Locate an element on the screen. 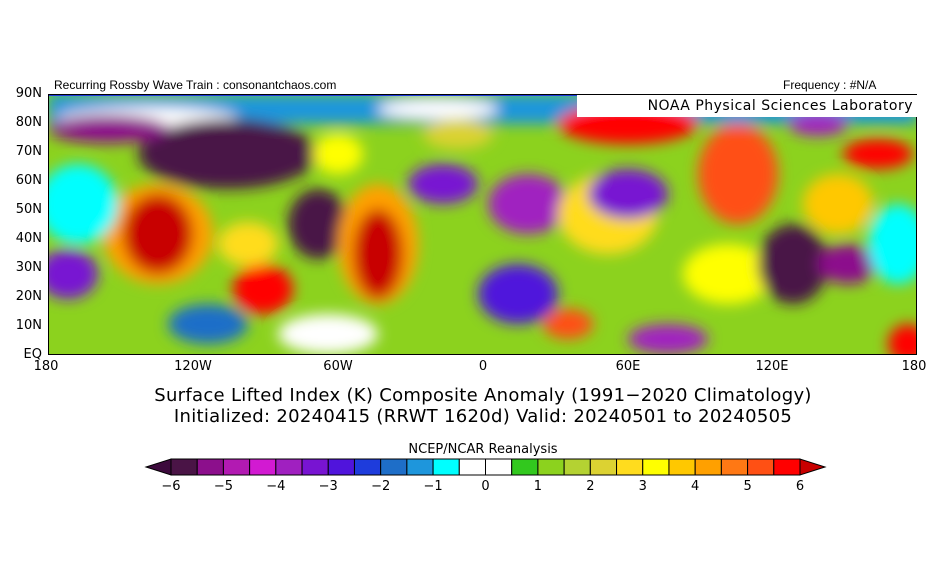  lat-label: 40N is located at coordinates (28, 238).